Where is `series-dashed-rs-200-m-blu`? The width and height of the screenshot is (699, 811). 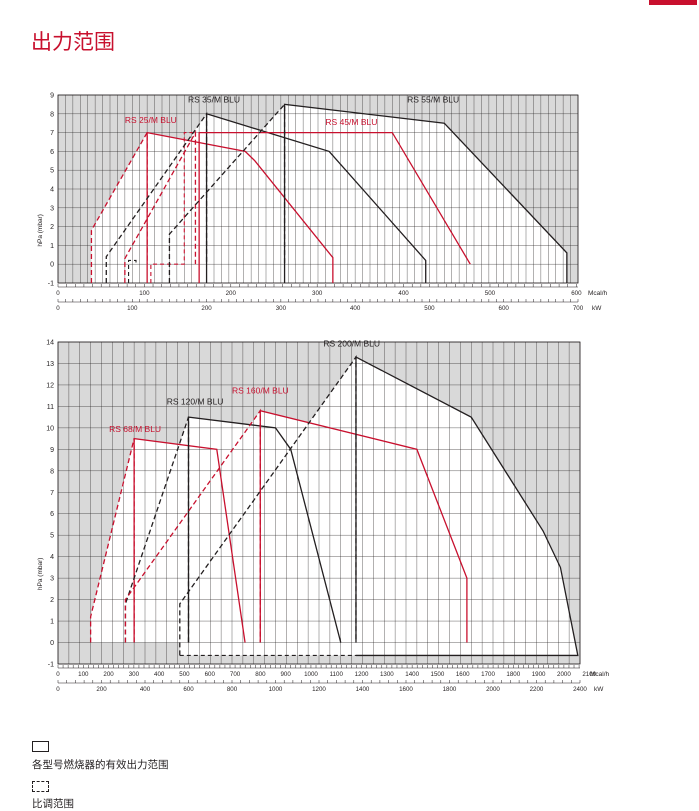
series-dashed-rs-200-m-blu is located at coordinates (268, 505).